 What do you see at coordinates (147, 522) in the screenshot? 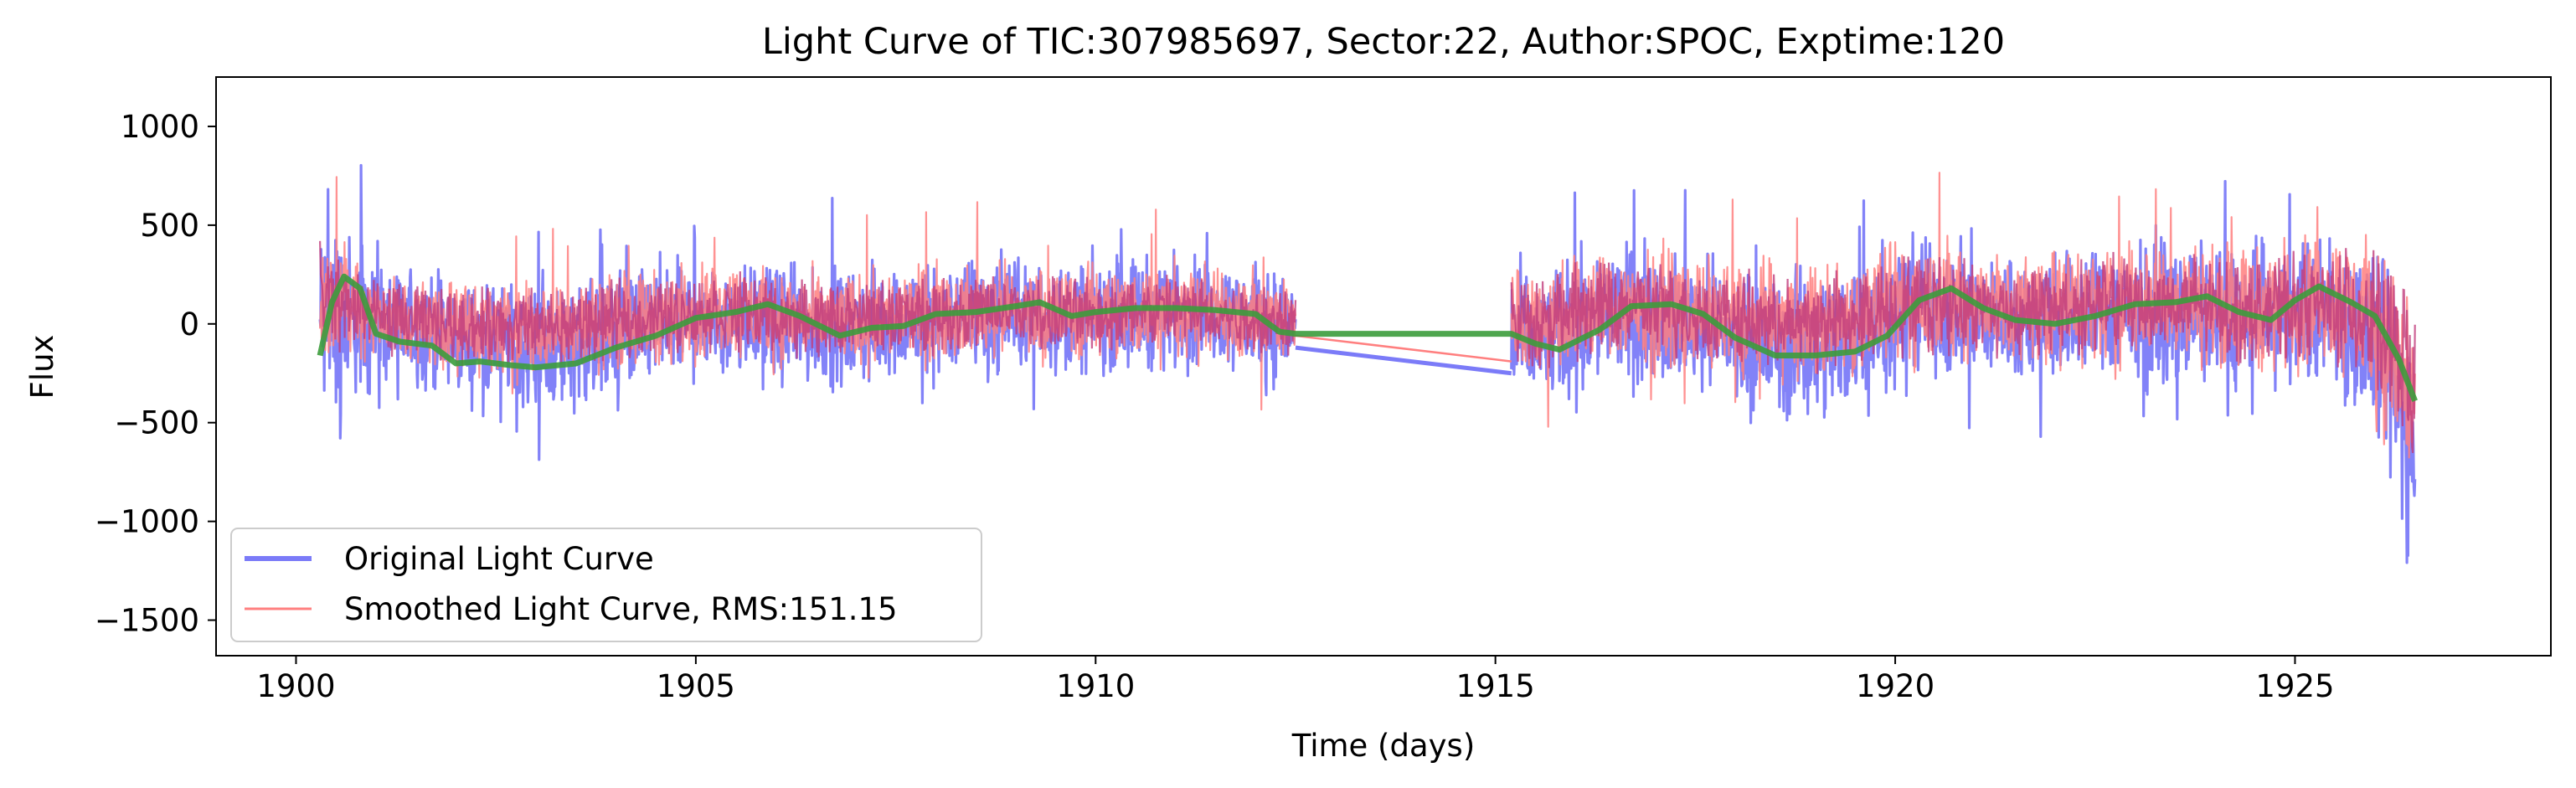
I see `y-tick-label: −1000` at bounding box center [147, 522].